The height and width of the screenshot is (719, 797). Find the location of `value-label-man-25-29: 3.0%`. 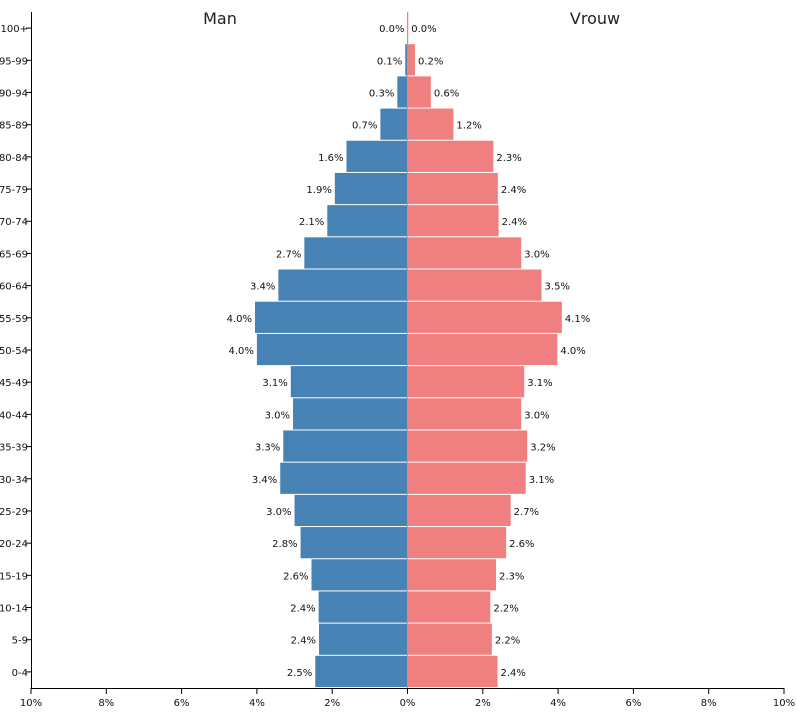

value-label-man-25-29: 3.0% is located at coordinates (278, 512).